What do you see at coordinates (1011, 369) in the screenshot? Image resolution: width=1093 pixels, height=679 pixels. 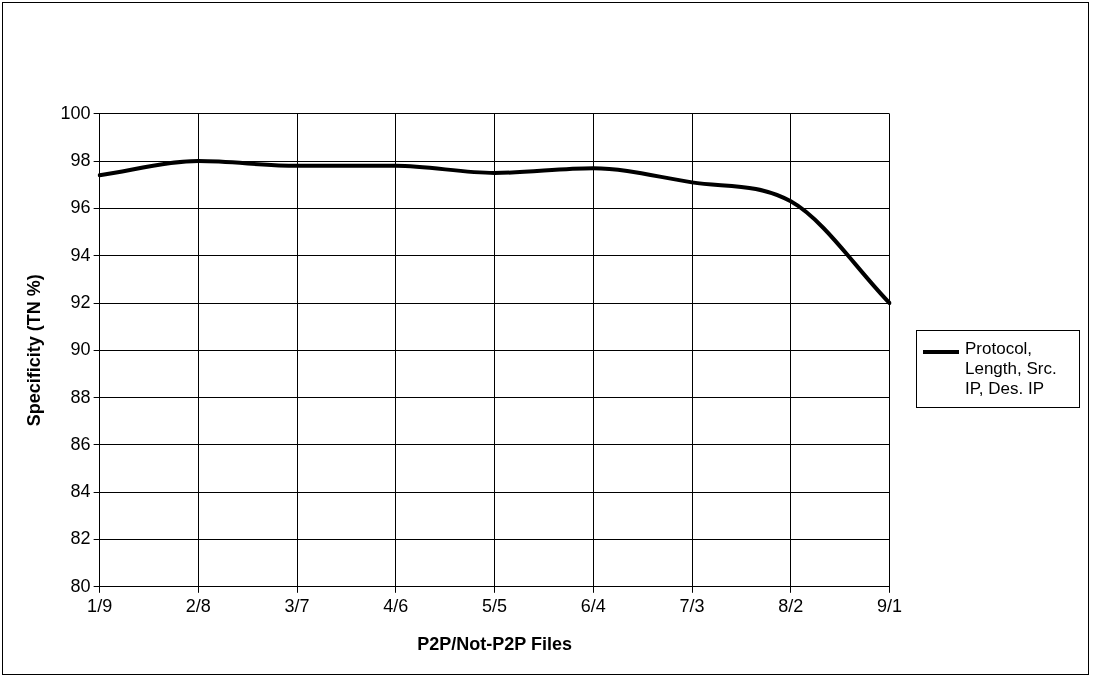 I see `legend-label: Protocol, Length, Src. IP, Des. IP` at bounding box center [1011, 369].